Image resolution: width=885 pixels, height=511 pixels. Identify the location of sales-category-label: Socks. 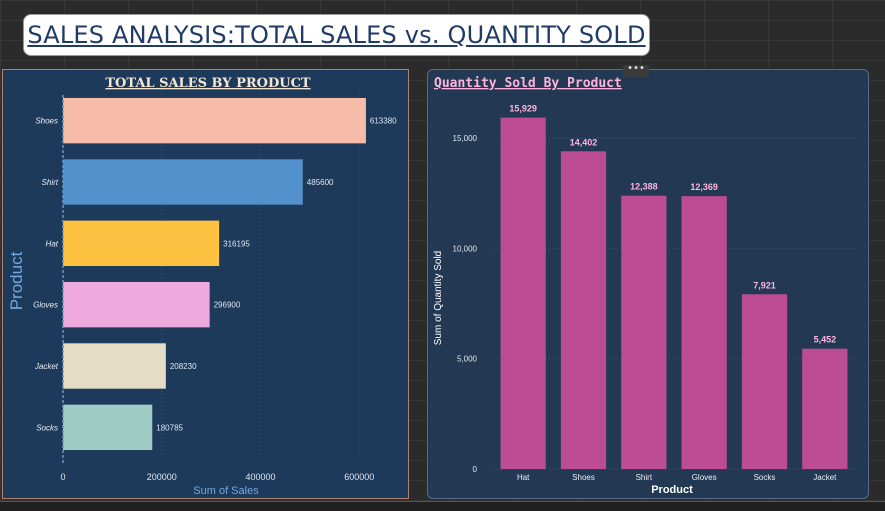
(47, 427).